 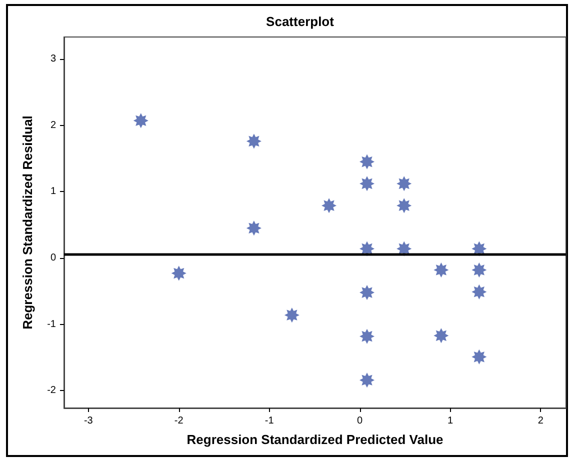 I want to click on x-tick-label: 0, so click(x=359, y=421).